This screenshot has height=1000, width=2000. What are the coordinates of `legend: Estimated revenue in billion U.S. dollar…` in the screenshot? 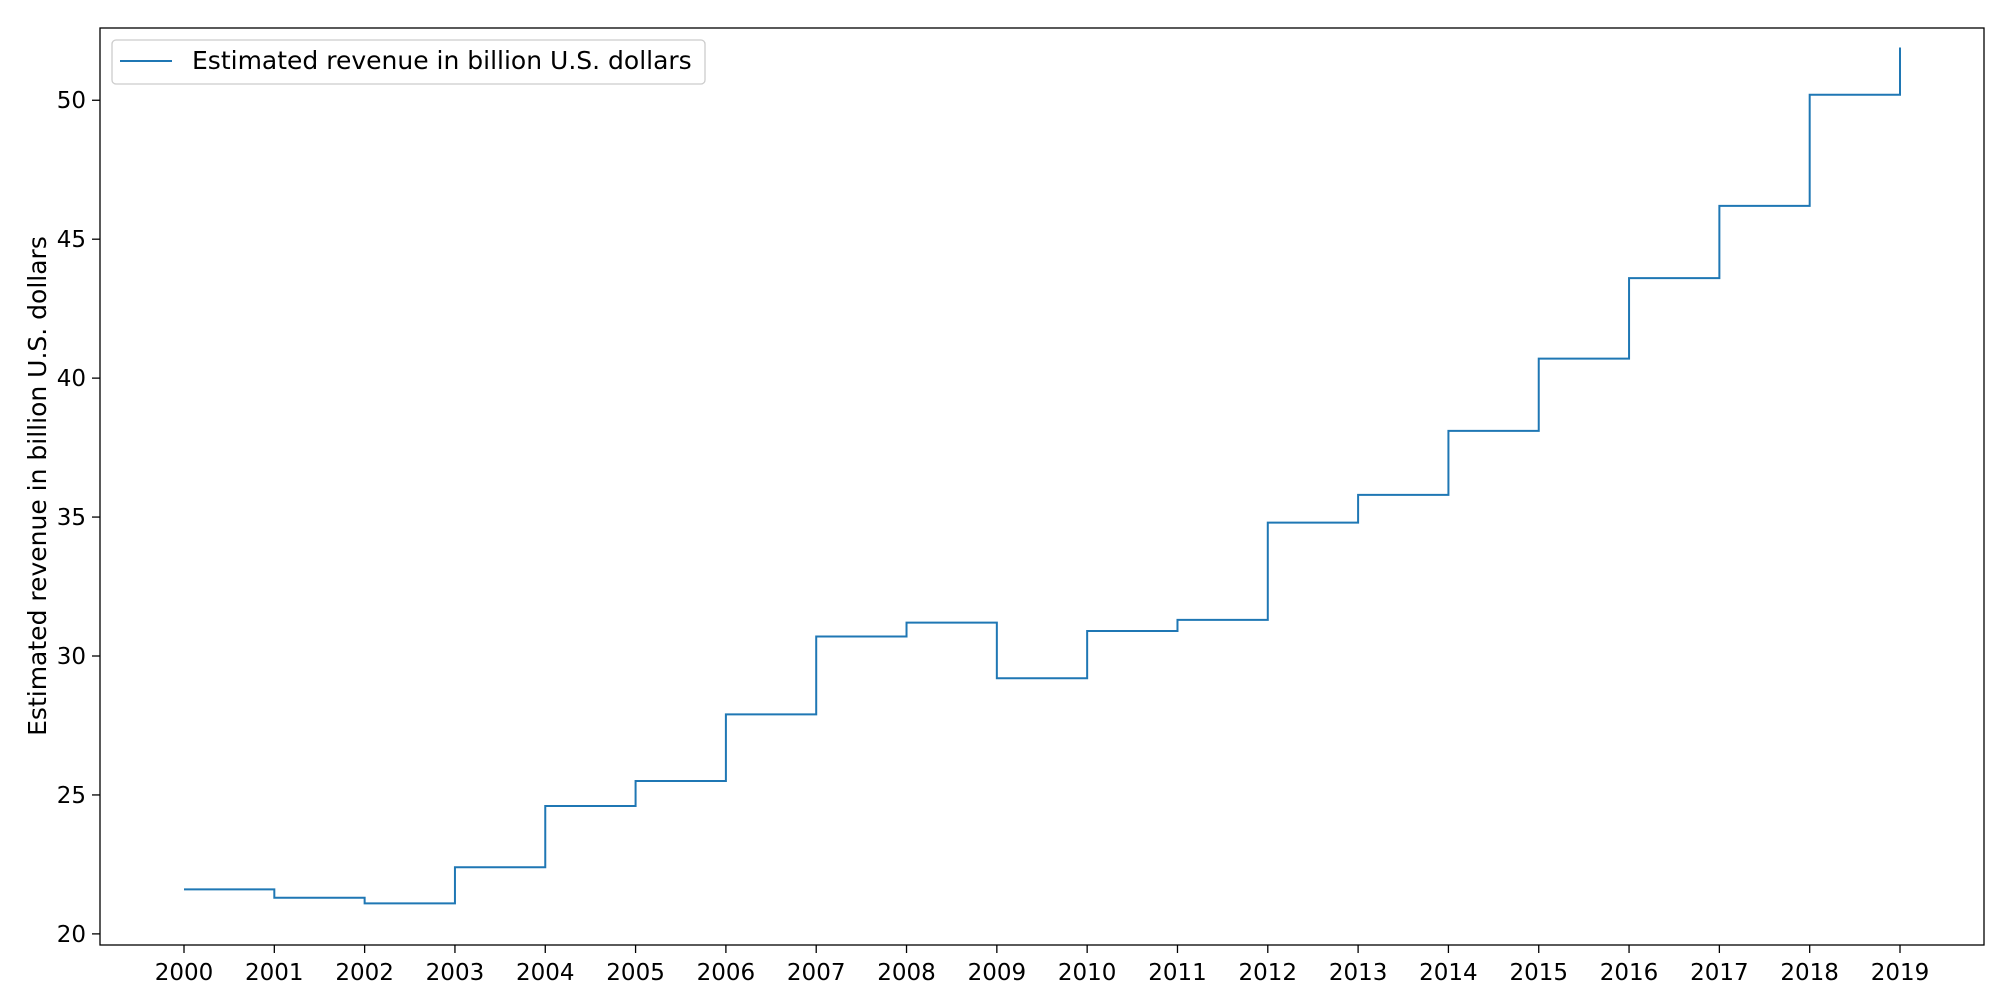 It's located at (408, 62).